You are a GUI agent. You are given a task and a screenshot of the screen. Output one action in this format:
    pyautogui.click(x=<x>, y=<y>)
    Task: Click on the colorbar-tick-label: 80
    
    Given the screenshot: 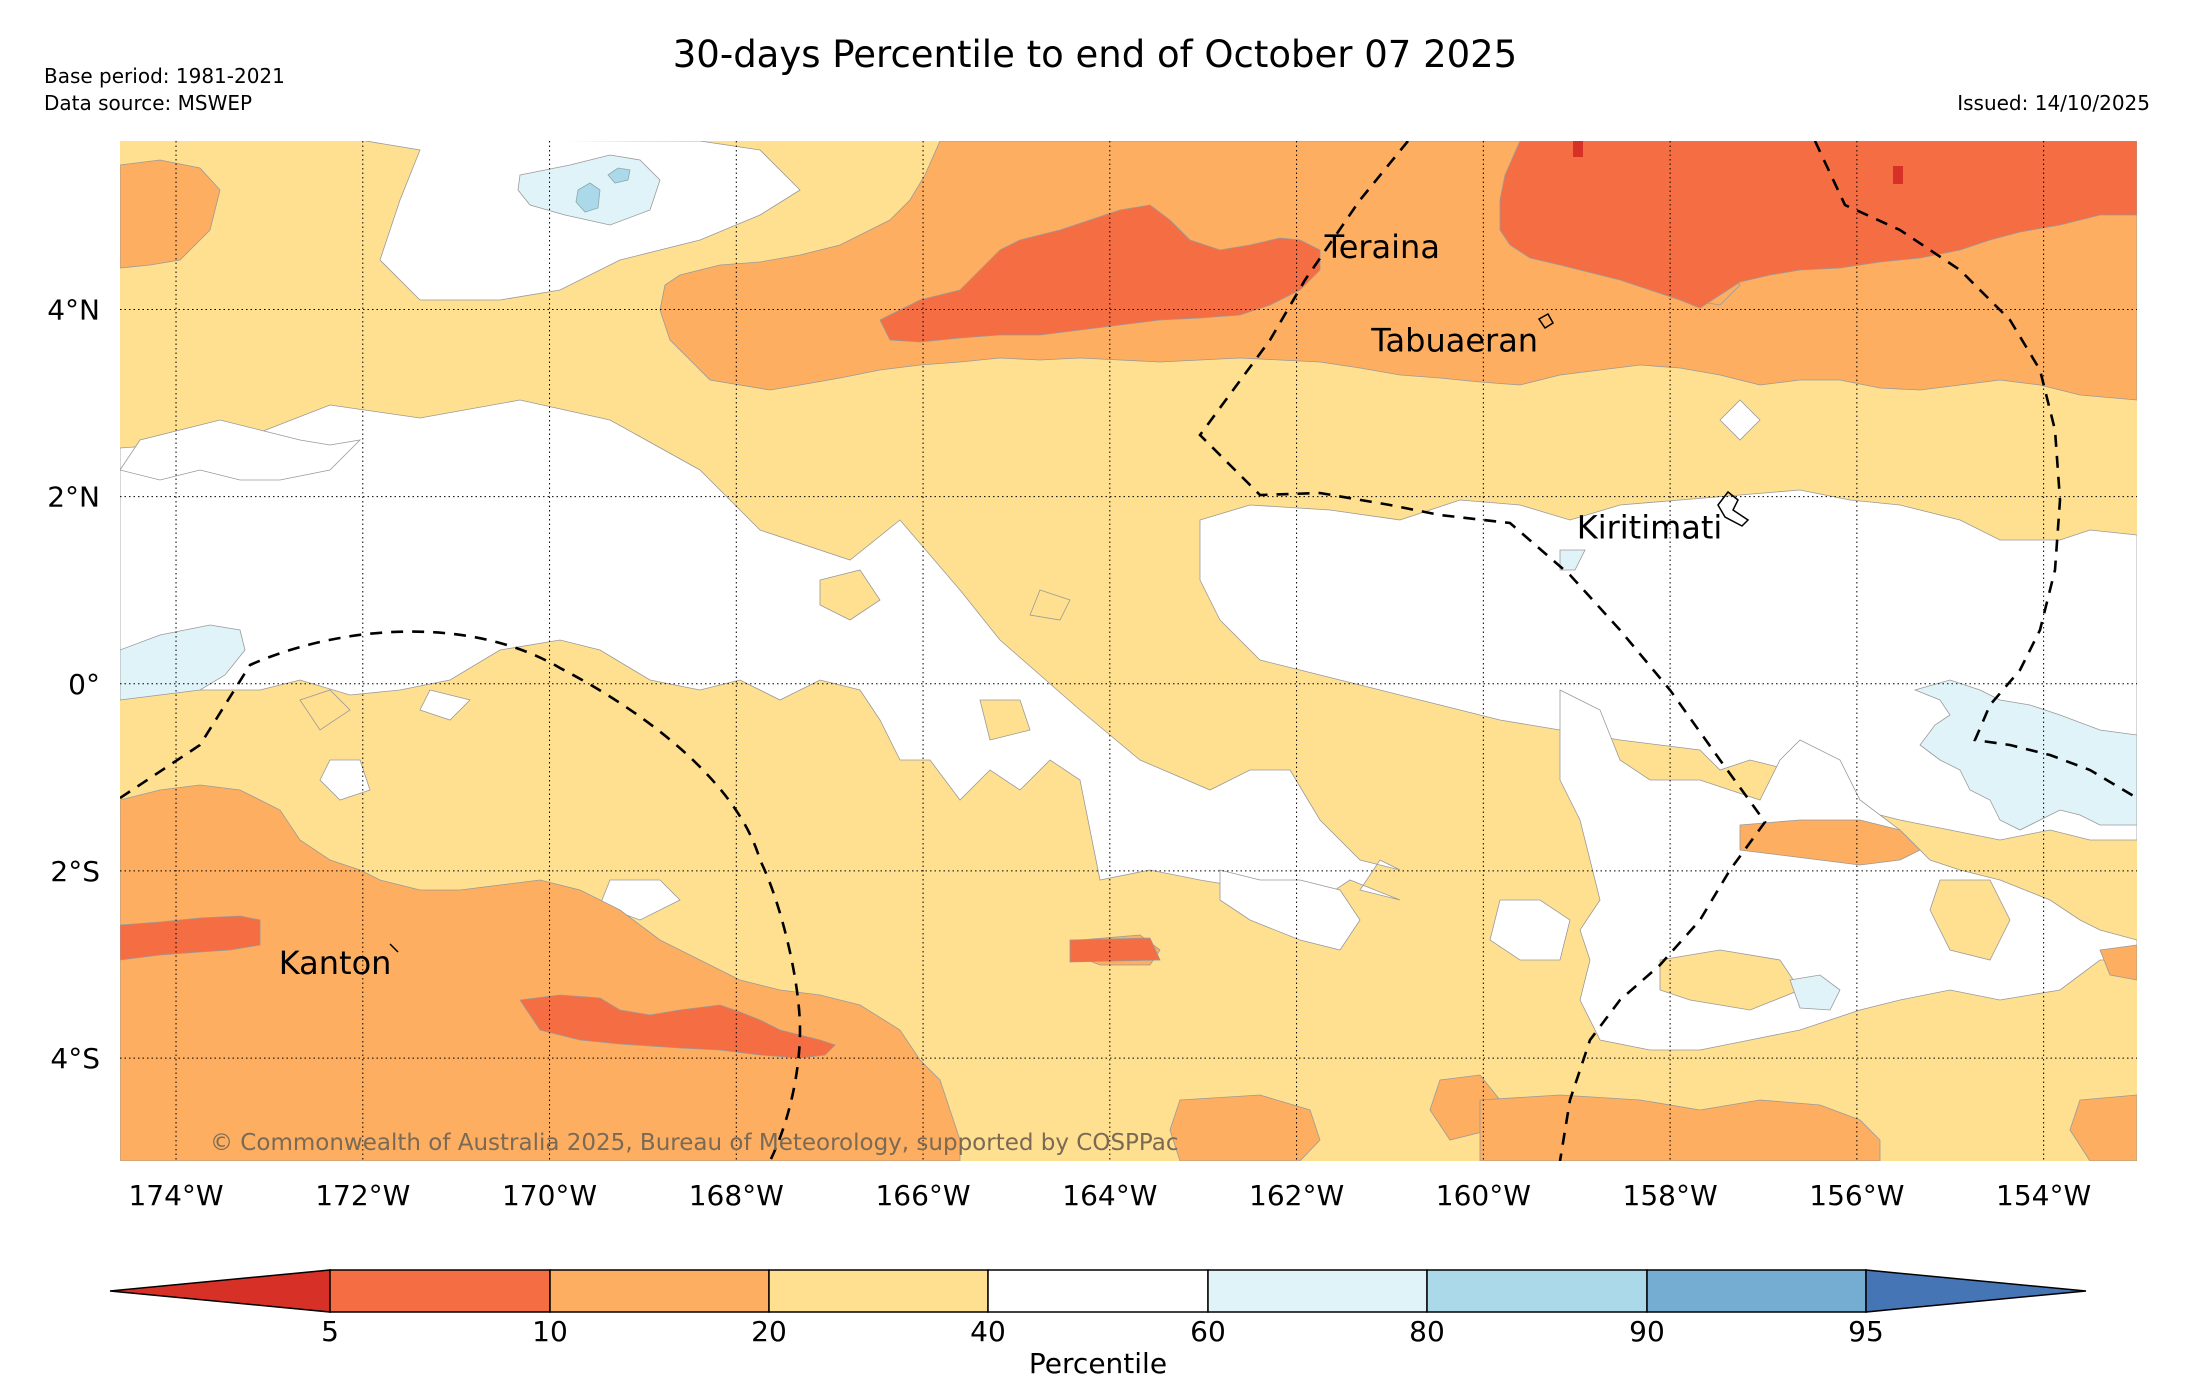 What is the action you would take?
    pyautogui.click(x=1427, y=1331)
    